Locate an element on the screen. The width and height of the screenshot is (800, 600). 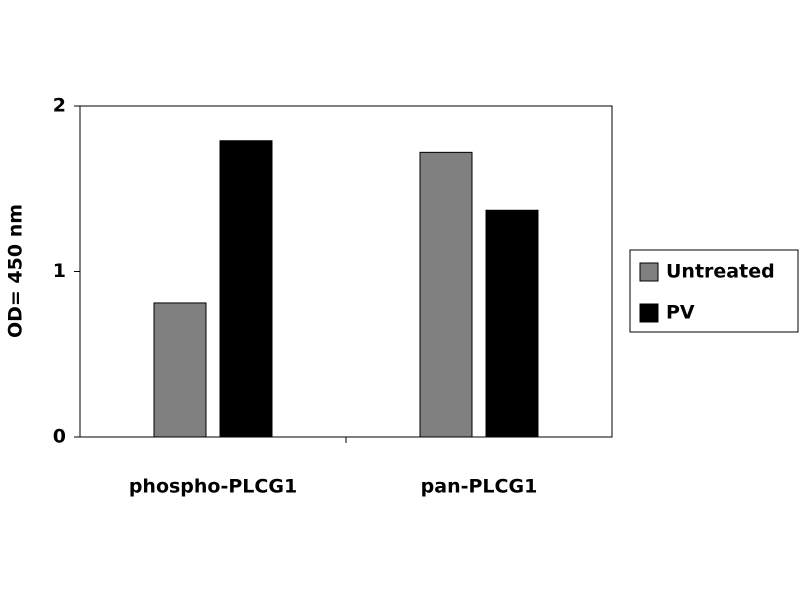
legend-label: Untreated is located at coordinates (720, 272).